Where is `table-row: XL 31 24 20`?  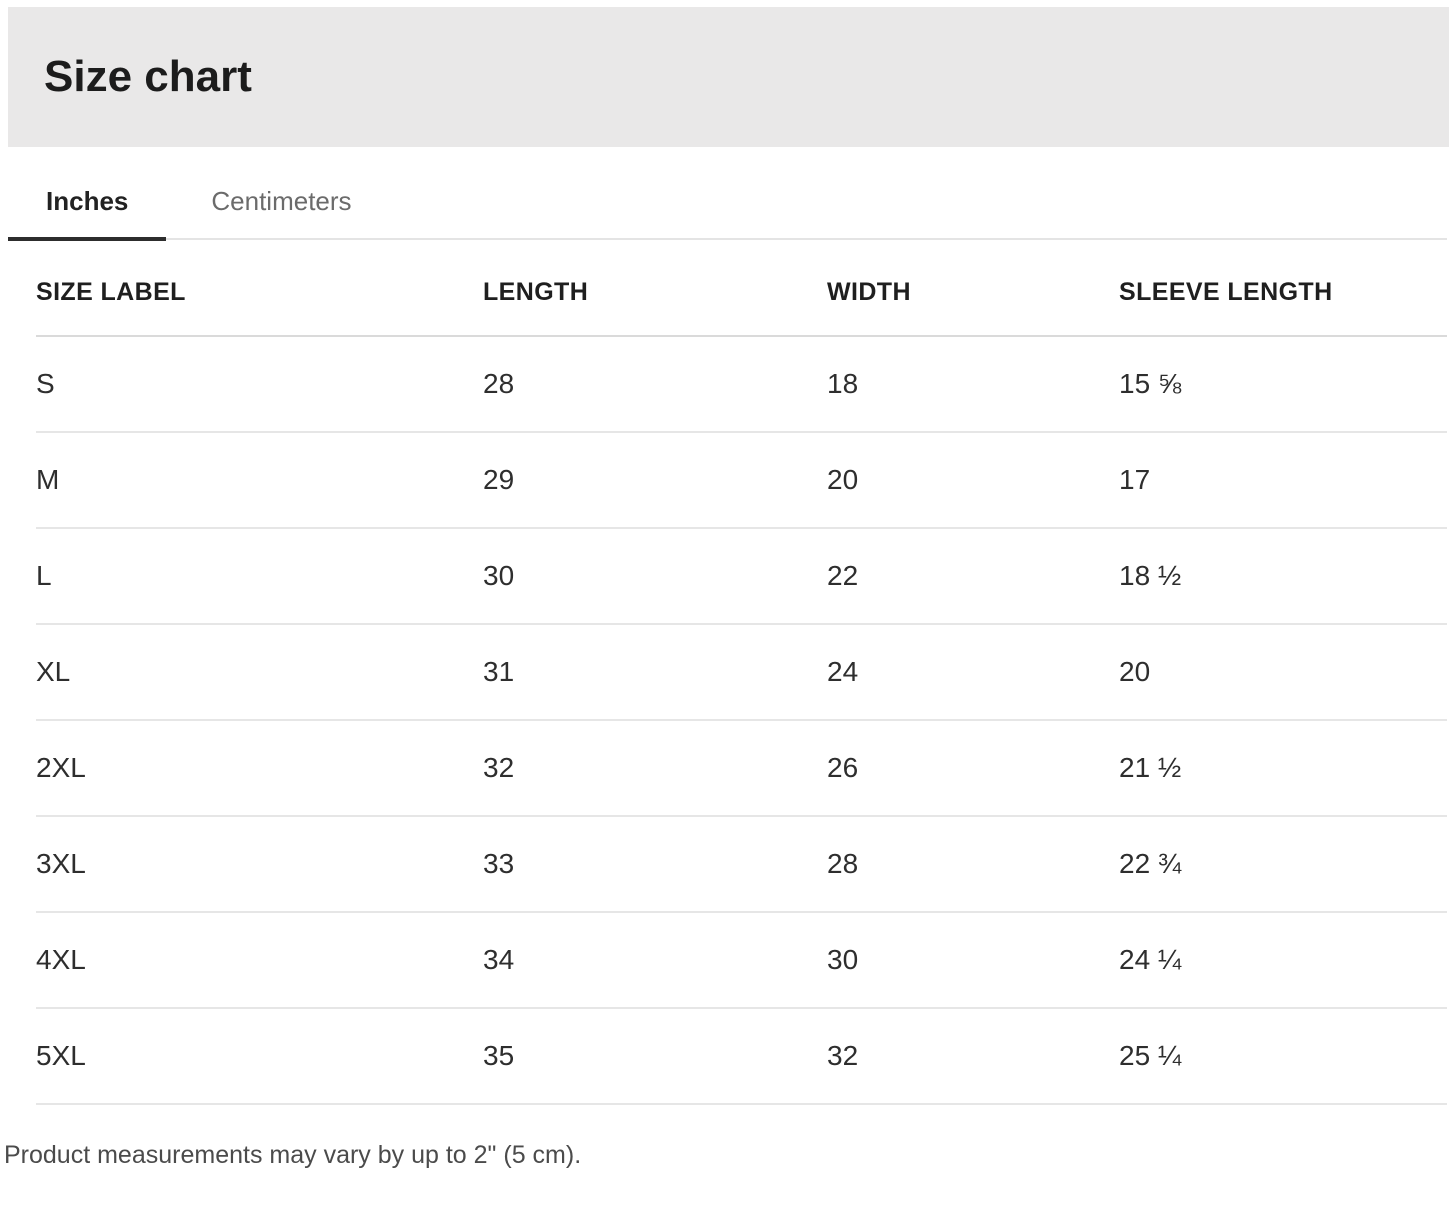 table-row: XL 31 24 20 is located at coordinates (741, 673).